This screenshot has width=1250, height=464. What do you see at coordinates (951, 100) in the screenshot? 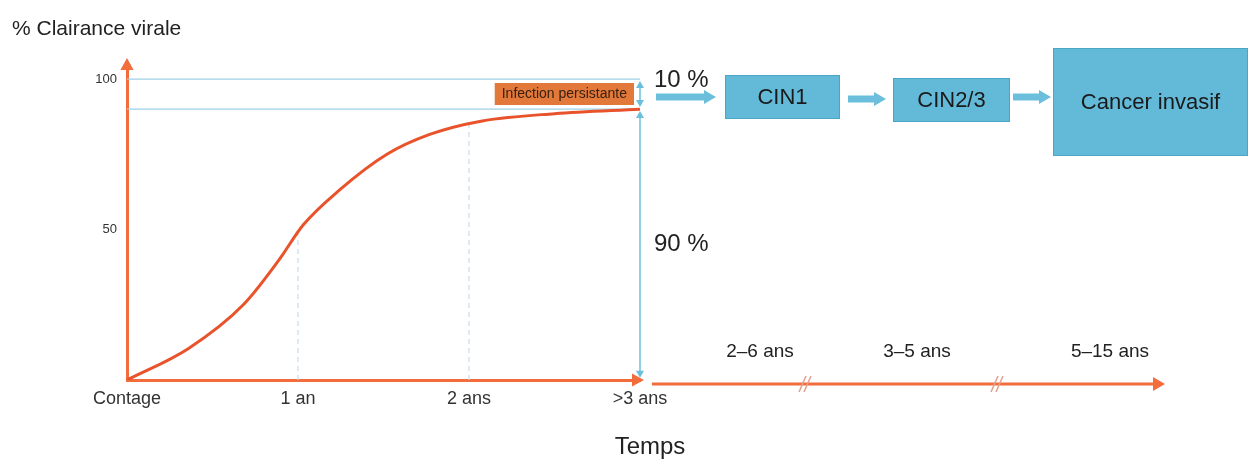
I see `text: CIN2/3` at bounding box center [951, 100].